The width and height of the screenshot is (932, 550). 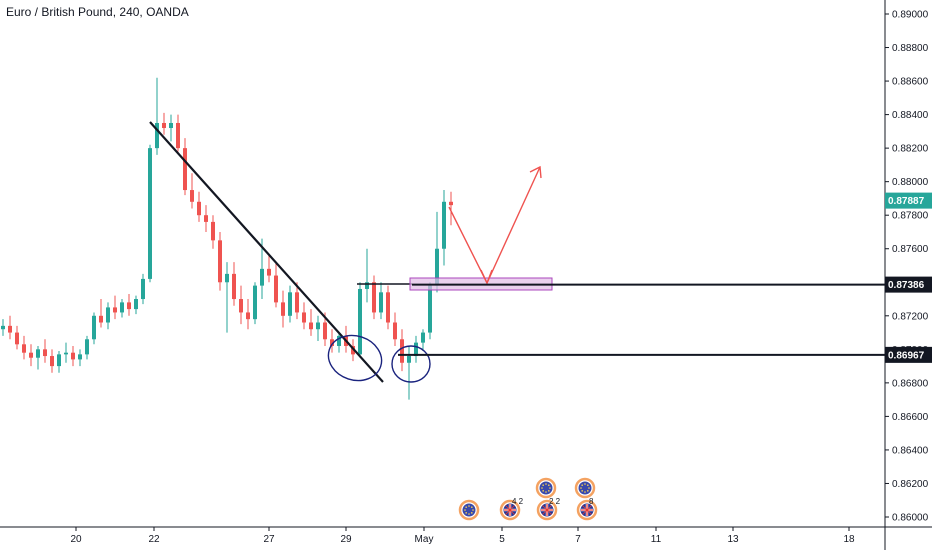 What do you see at coordinates (494, 225) in the screenshot?
I see `projection-arrow` at bounding box center [494, 225].